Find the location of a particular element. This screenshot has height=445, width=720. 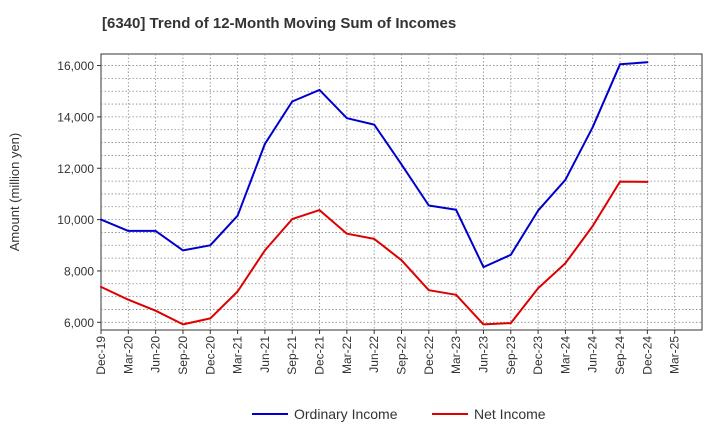

y-tick-label: 14,000 is located at coordinates (75, 117).